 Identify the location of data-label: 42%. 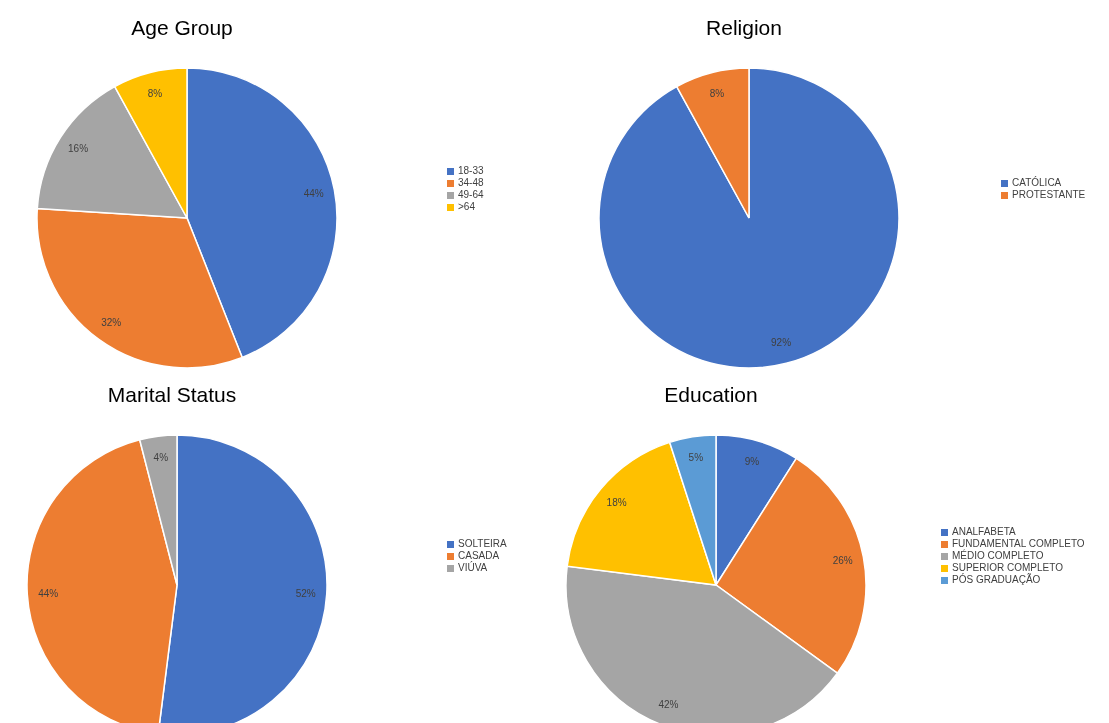
(668, 705).